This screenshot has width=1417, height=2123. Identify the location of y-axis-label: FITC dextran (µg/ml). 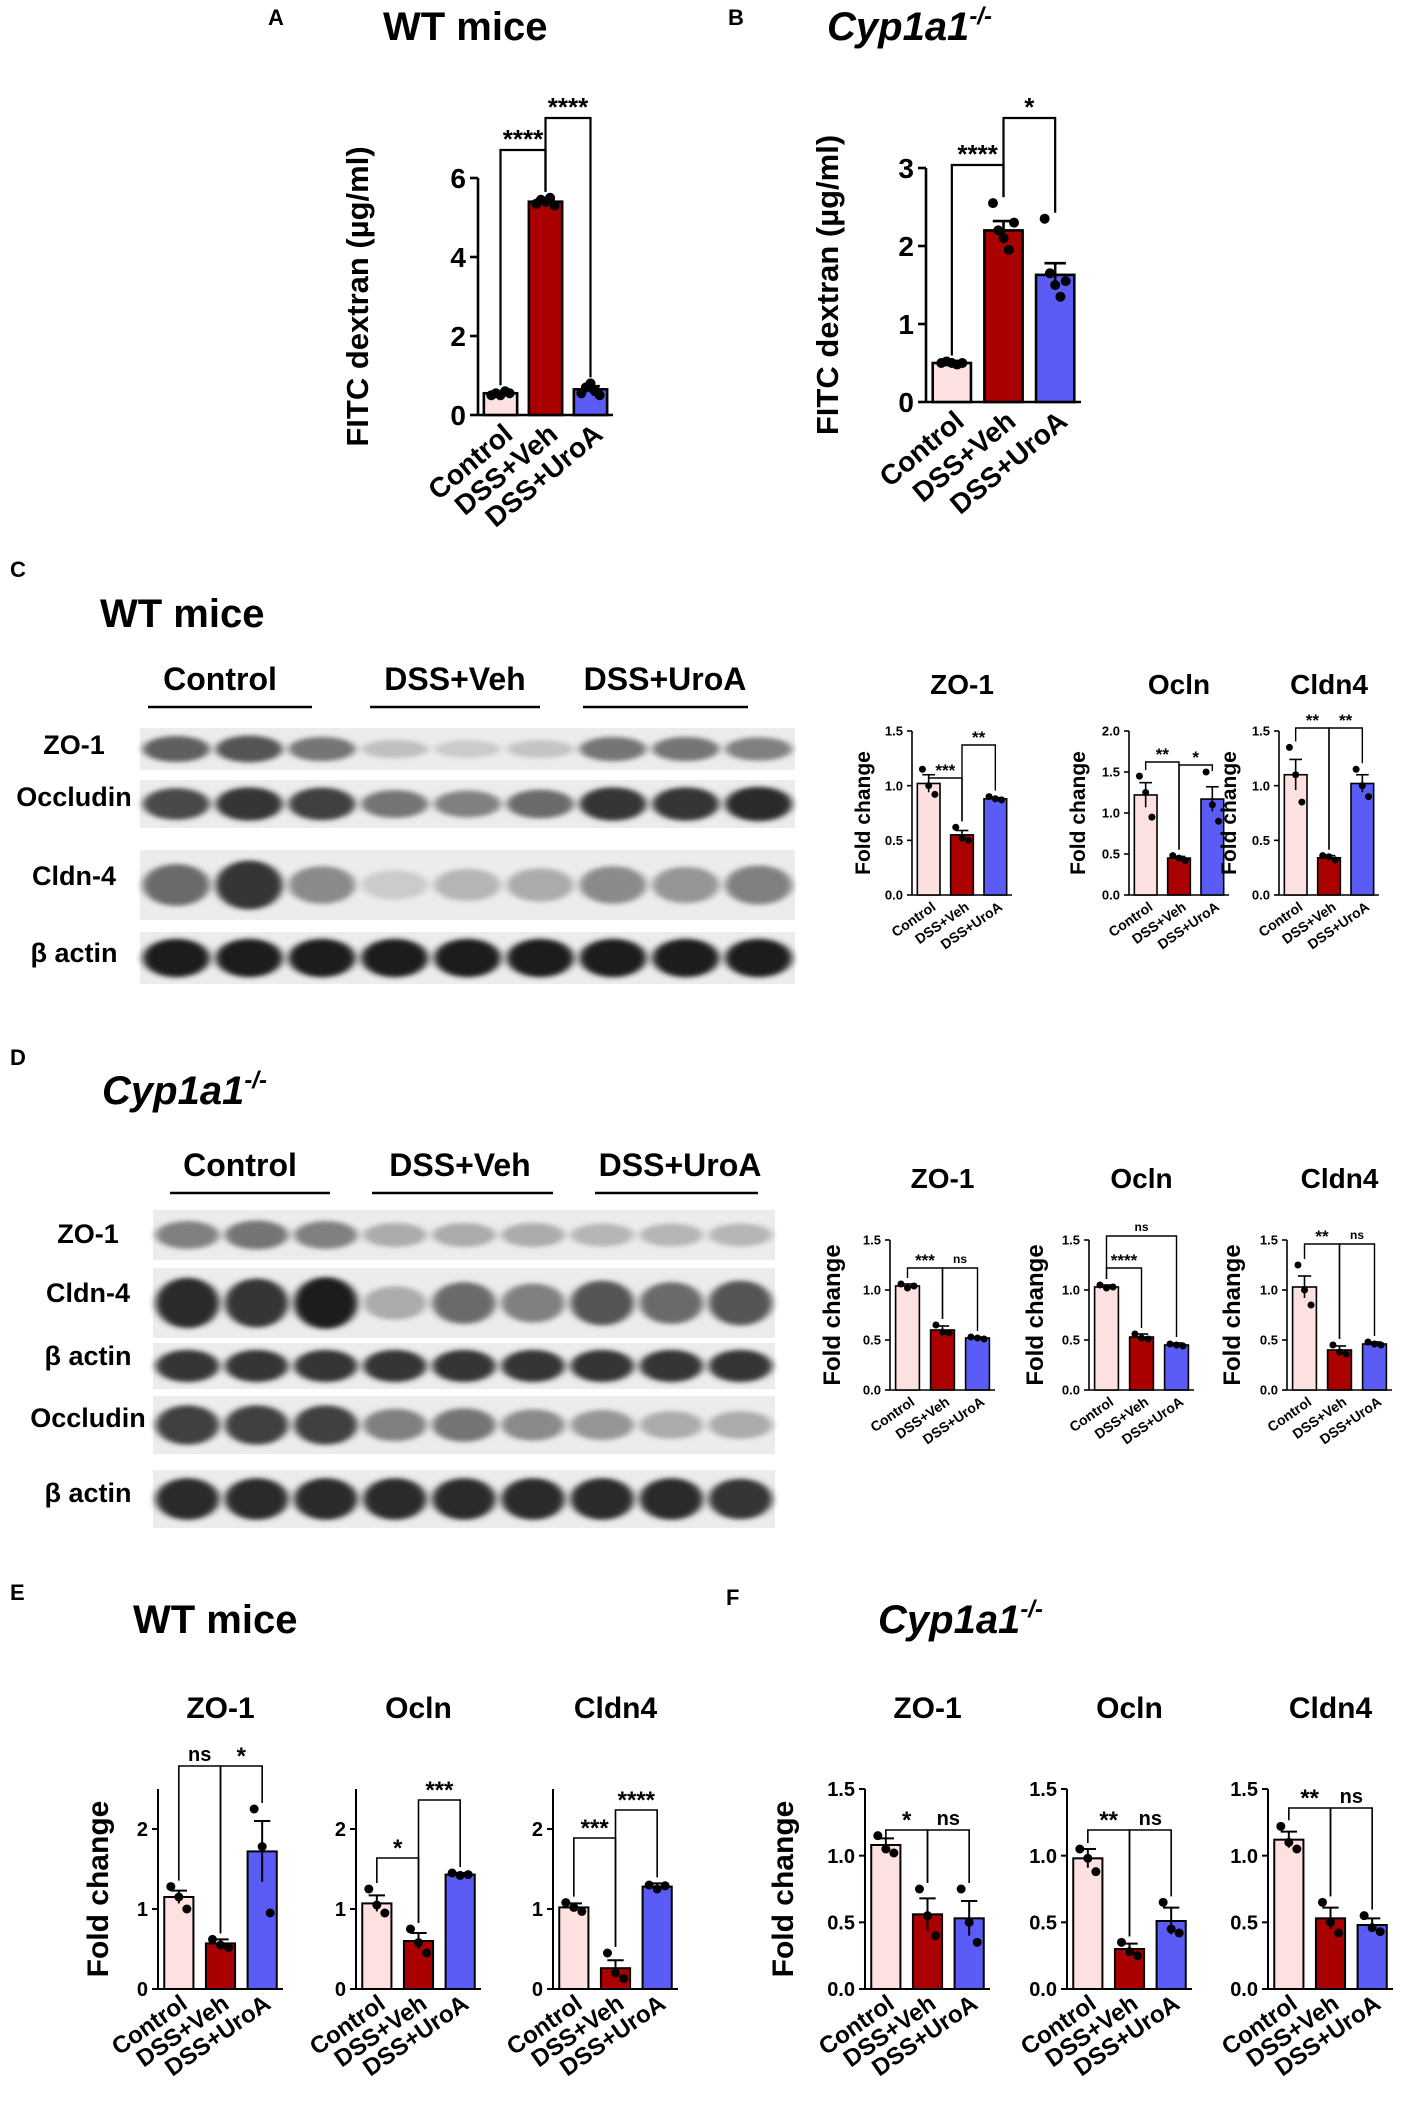
(357, 296).